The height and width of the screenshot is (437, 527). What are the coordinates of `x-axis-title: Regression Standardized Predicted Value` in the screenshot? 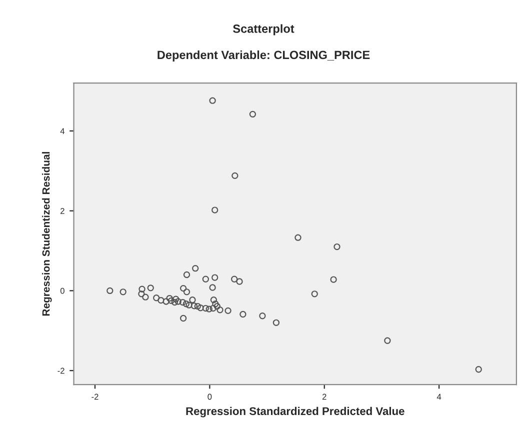 It's located at (295, 412).